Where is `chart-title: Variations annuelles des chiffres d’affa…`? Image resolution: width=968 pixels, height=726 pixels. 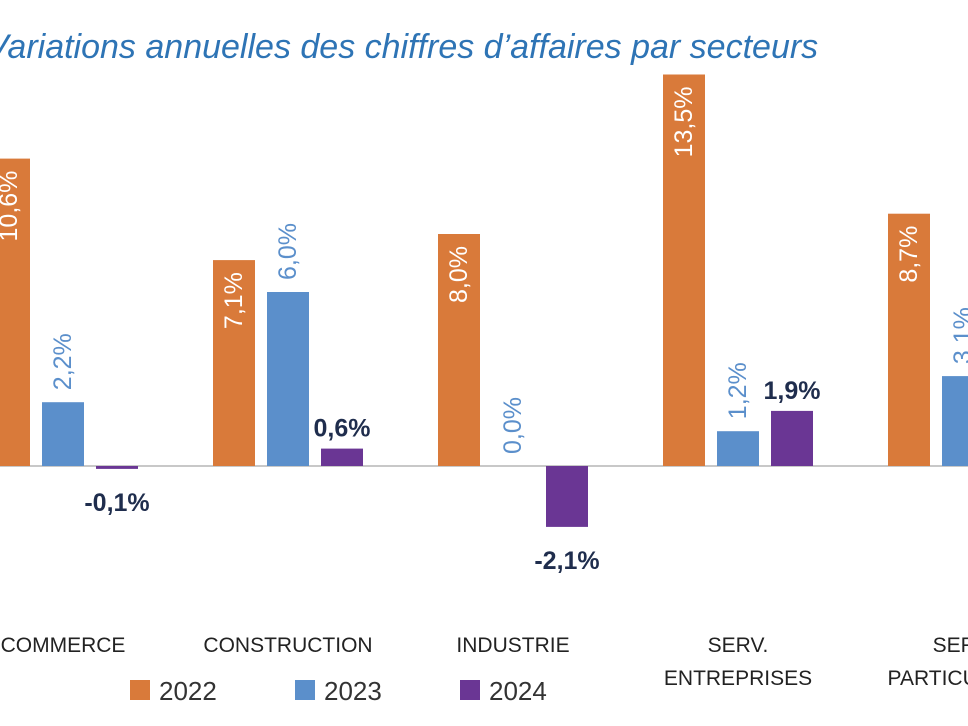
chart-title: Variations annuelles des chiffres d’affa… is located at coordinates (409, 47).